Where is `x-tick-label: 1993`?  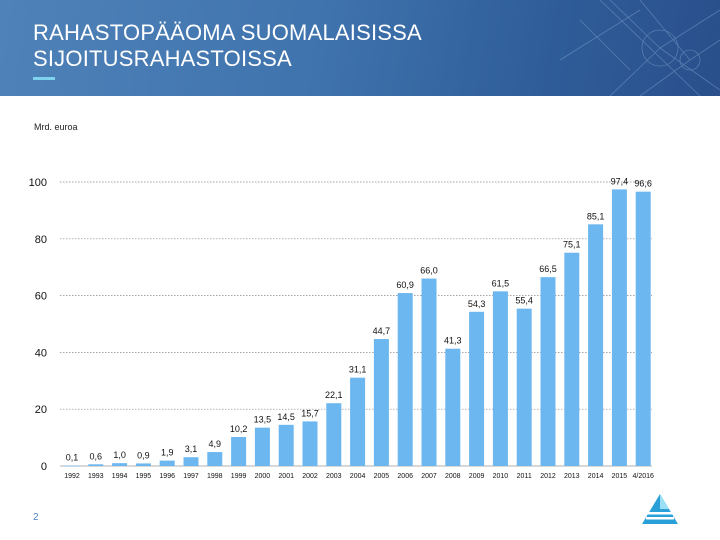 x-tick-label: 1993 is located at coordinates (96, 476).